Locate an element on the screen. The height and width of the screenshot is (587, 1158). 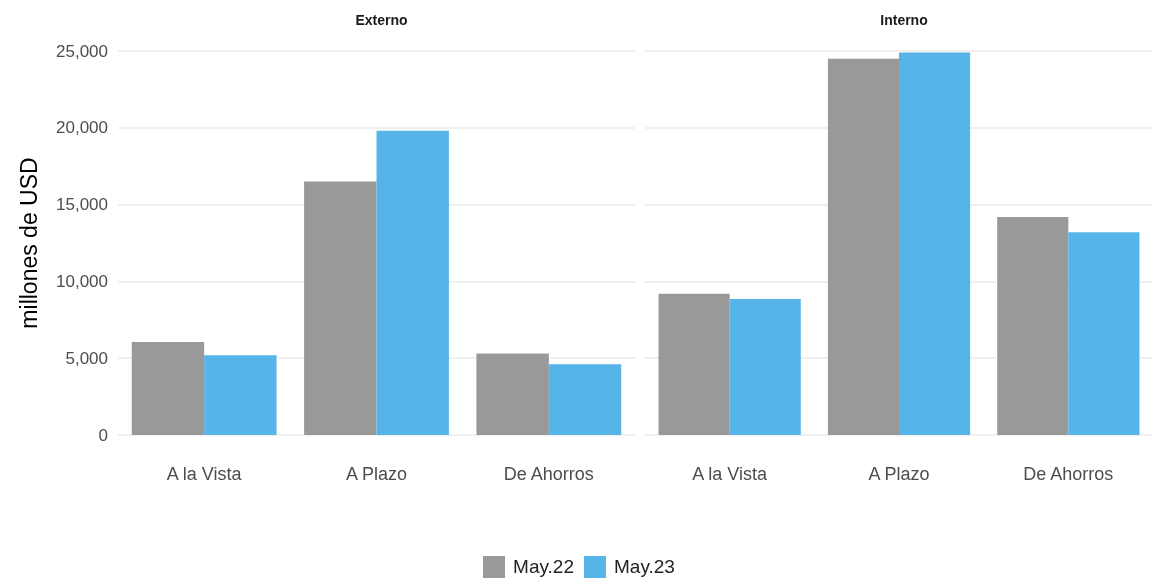
y-tick-label: 20,000 is located at coordinates (82, 128).